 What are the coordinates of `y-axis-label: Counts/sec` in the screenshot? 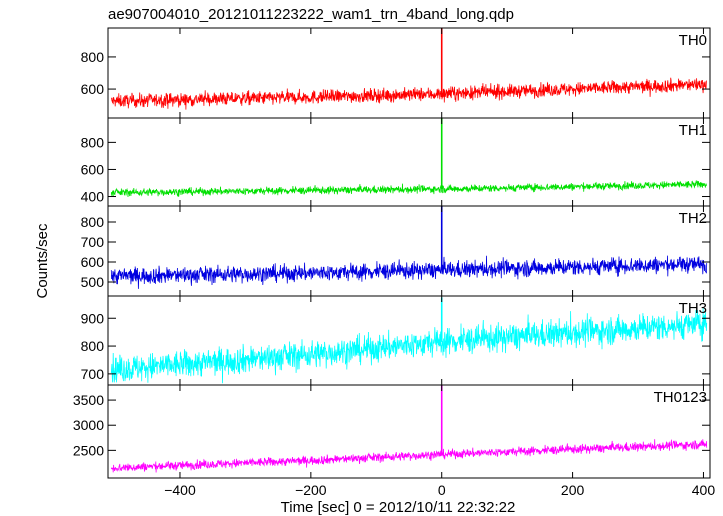 It's located at (42, 261).